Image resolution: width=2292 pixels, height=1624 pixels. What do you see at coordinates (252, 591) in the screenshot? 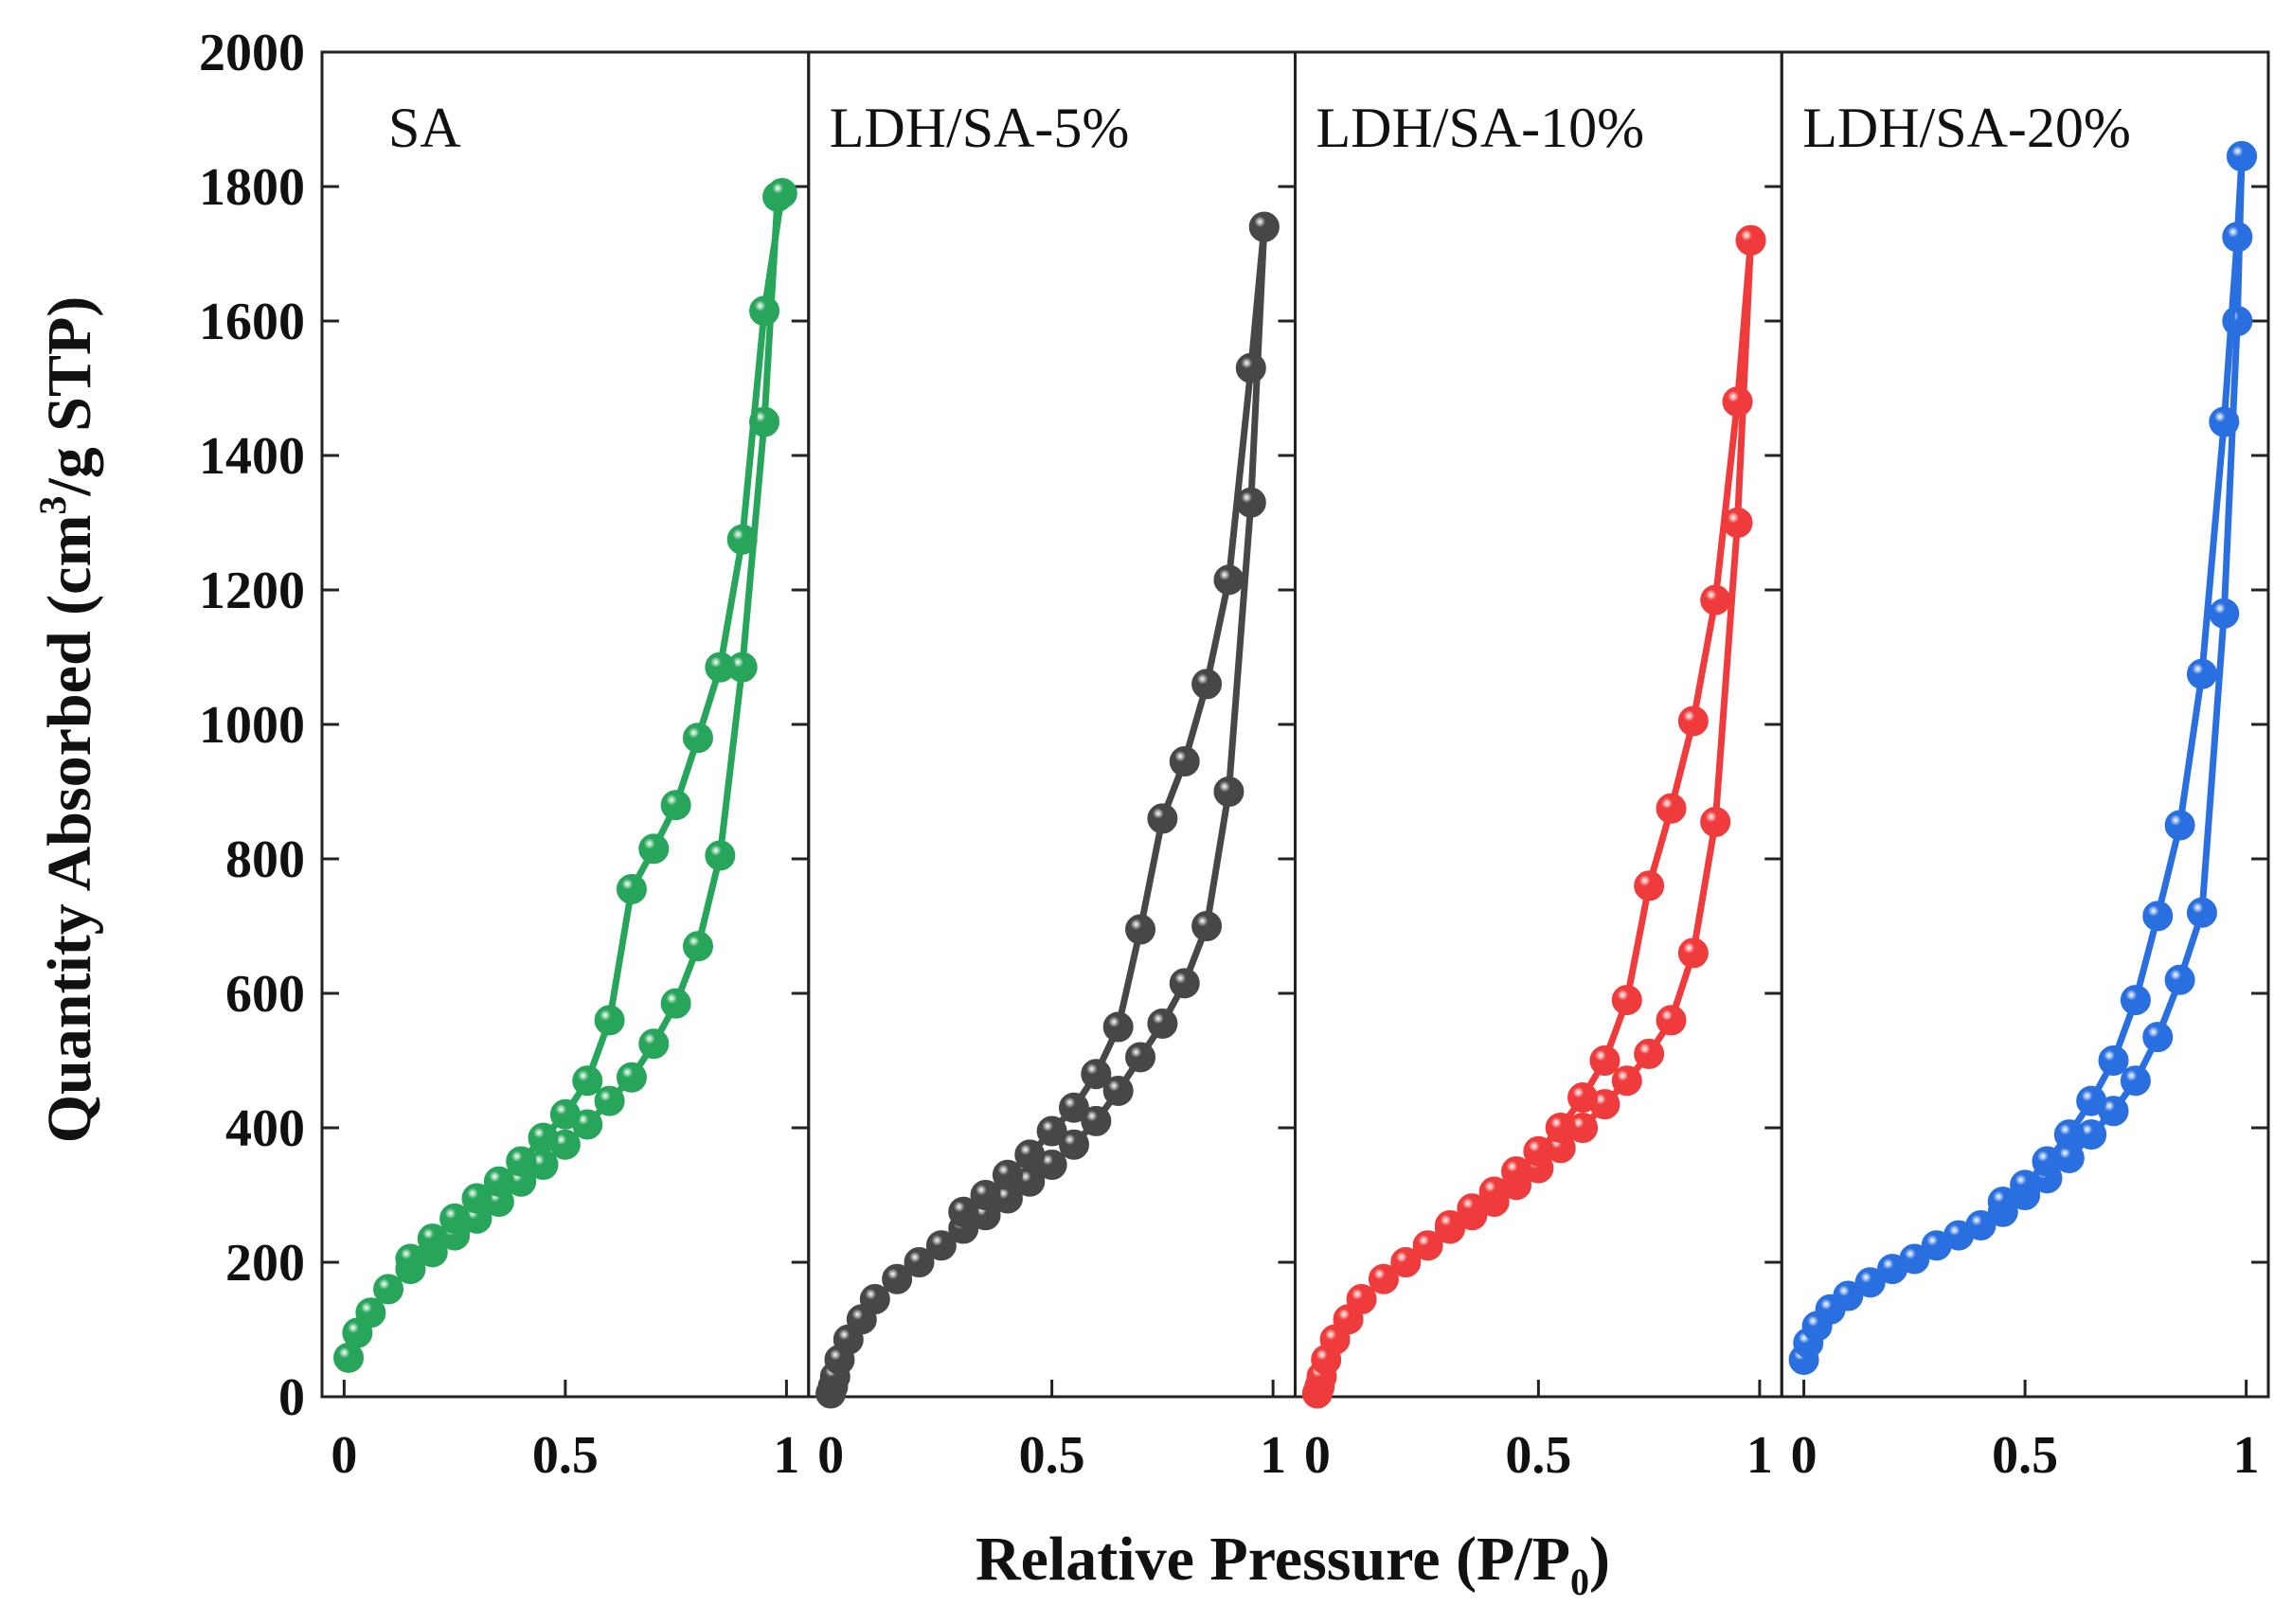
I see `y-tick-label: 1200` at bounding box center [252, 591].